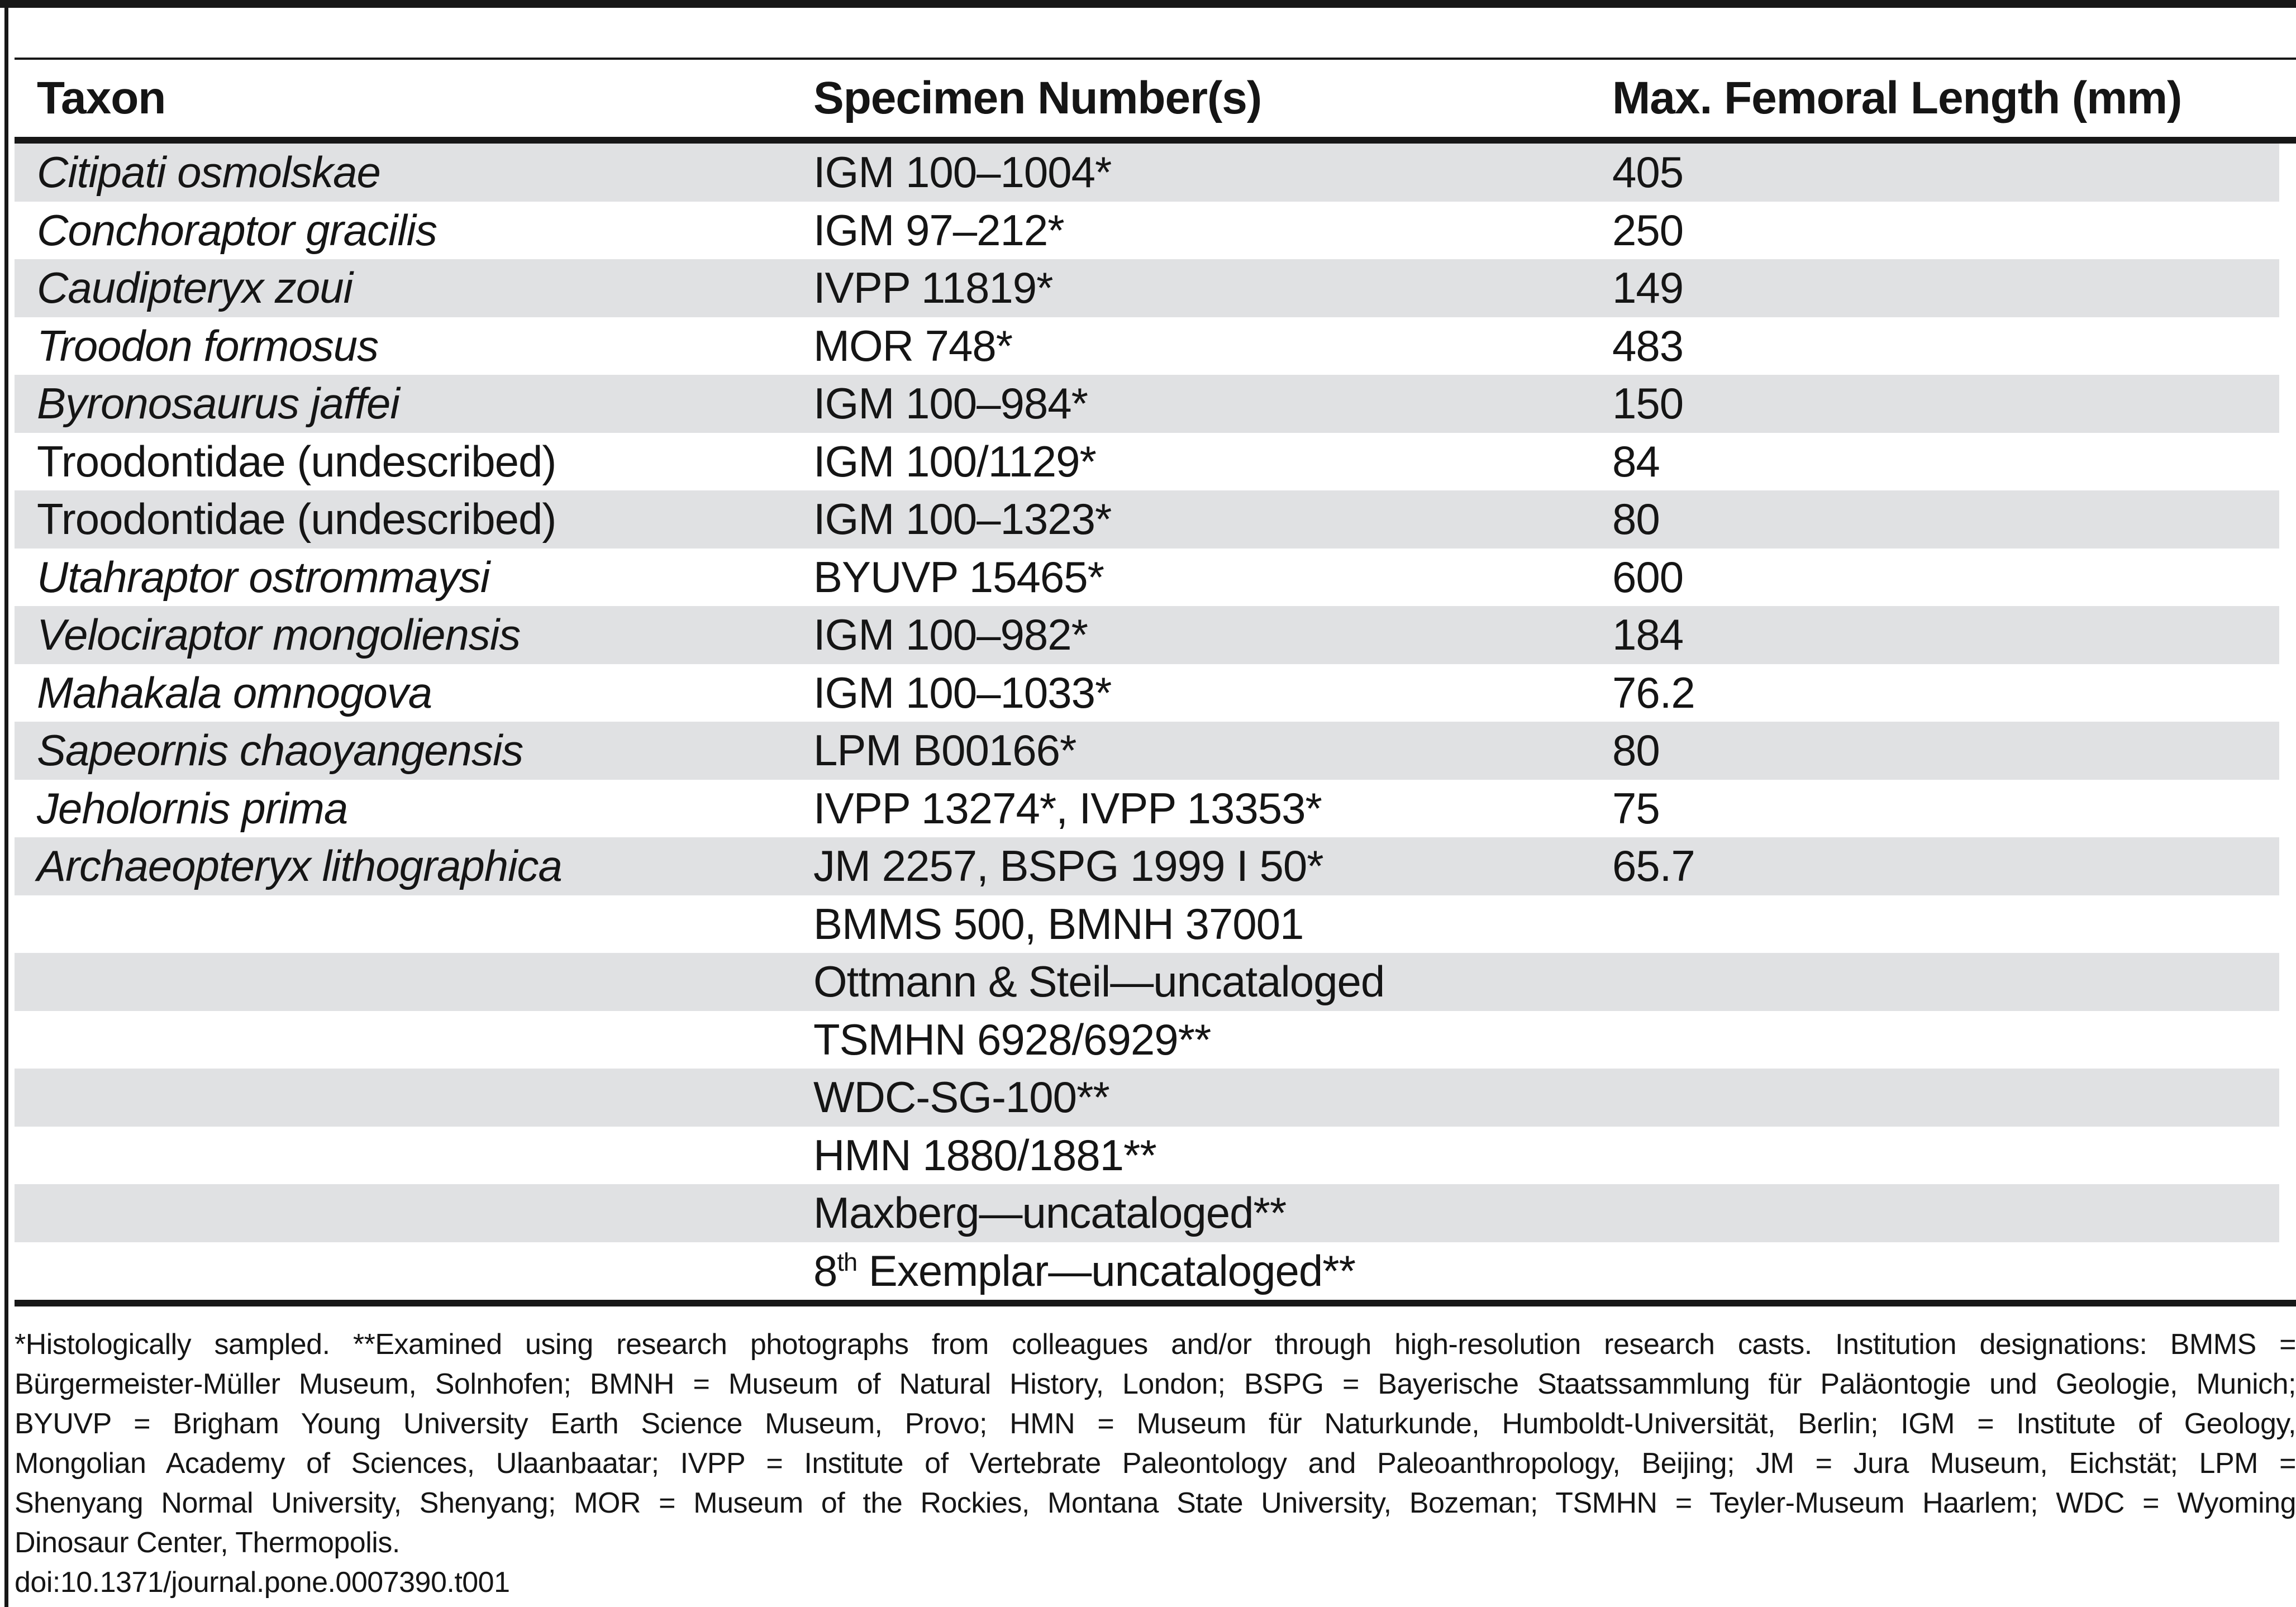 The image size is (2296, 1607). What do you see at coordinates (262, 1582) in the screenshot?
I see `doi-line: doi:10.1371/journal.pone.0007390.t001` at bounding box center [262, 1582].